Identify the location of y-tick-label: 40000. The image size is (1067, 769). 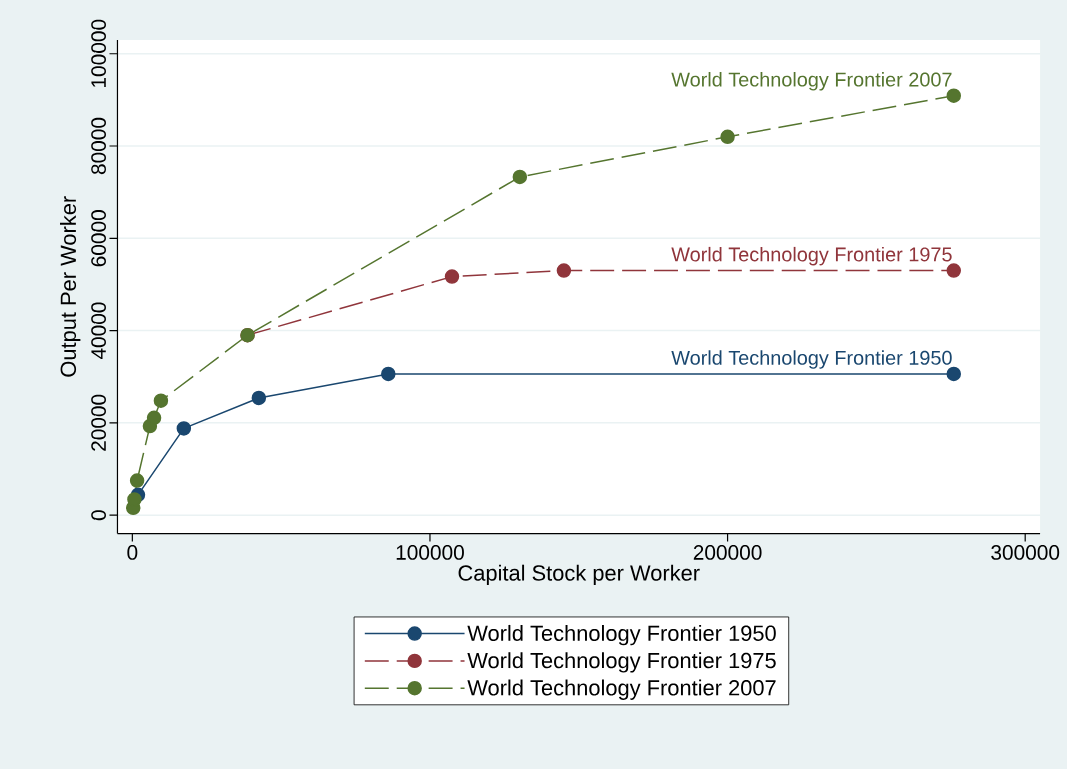
(98, 331).